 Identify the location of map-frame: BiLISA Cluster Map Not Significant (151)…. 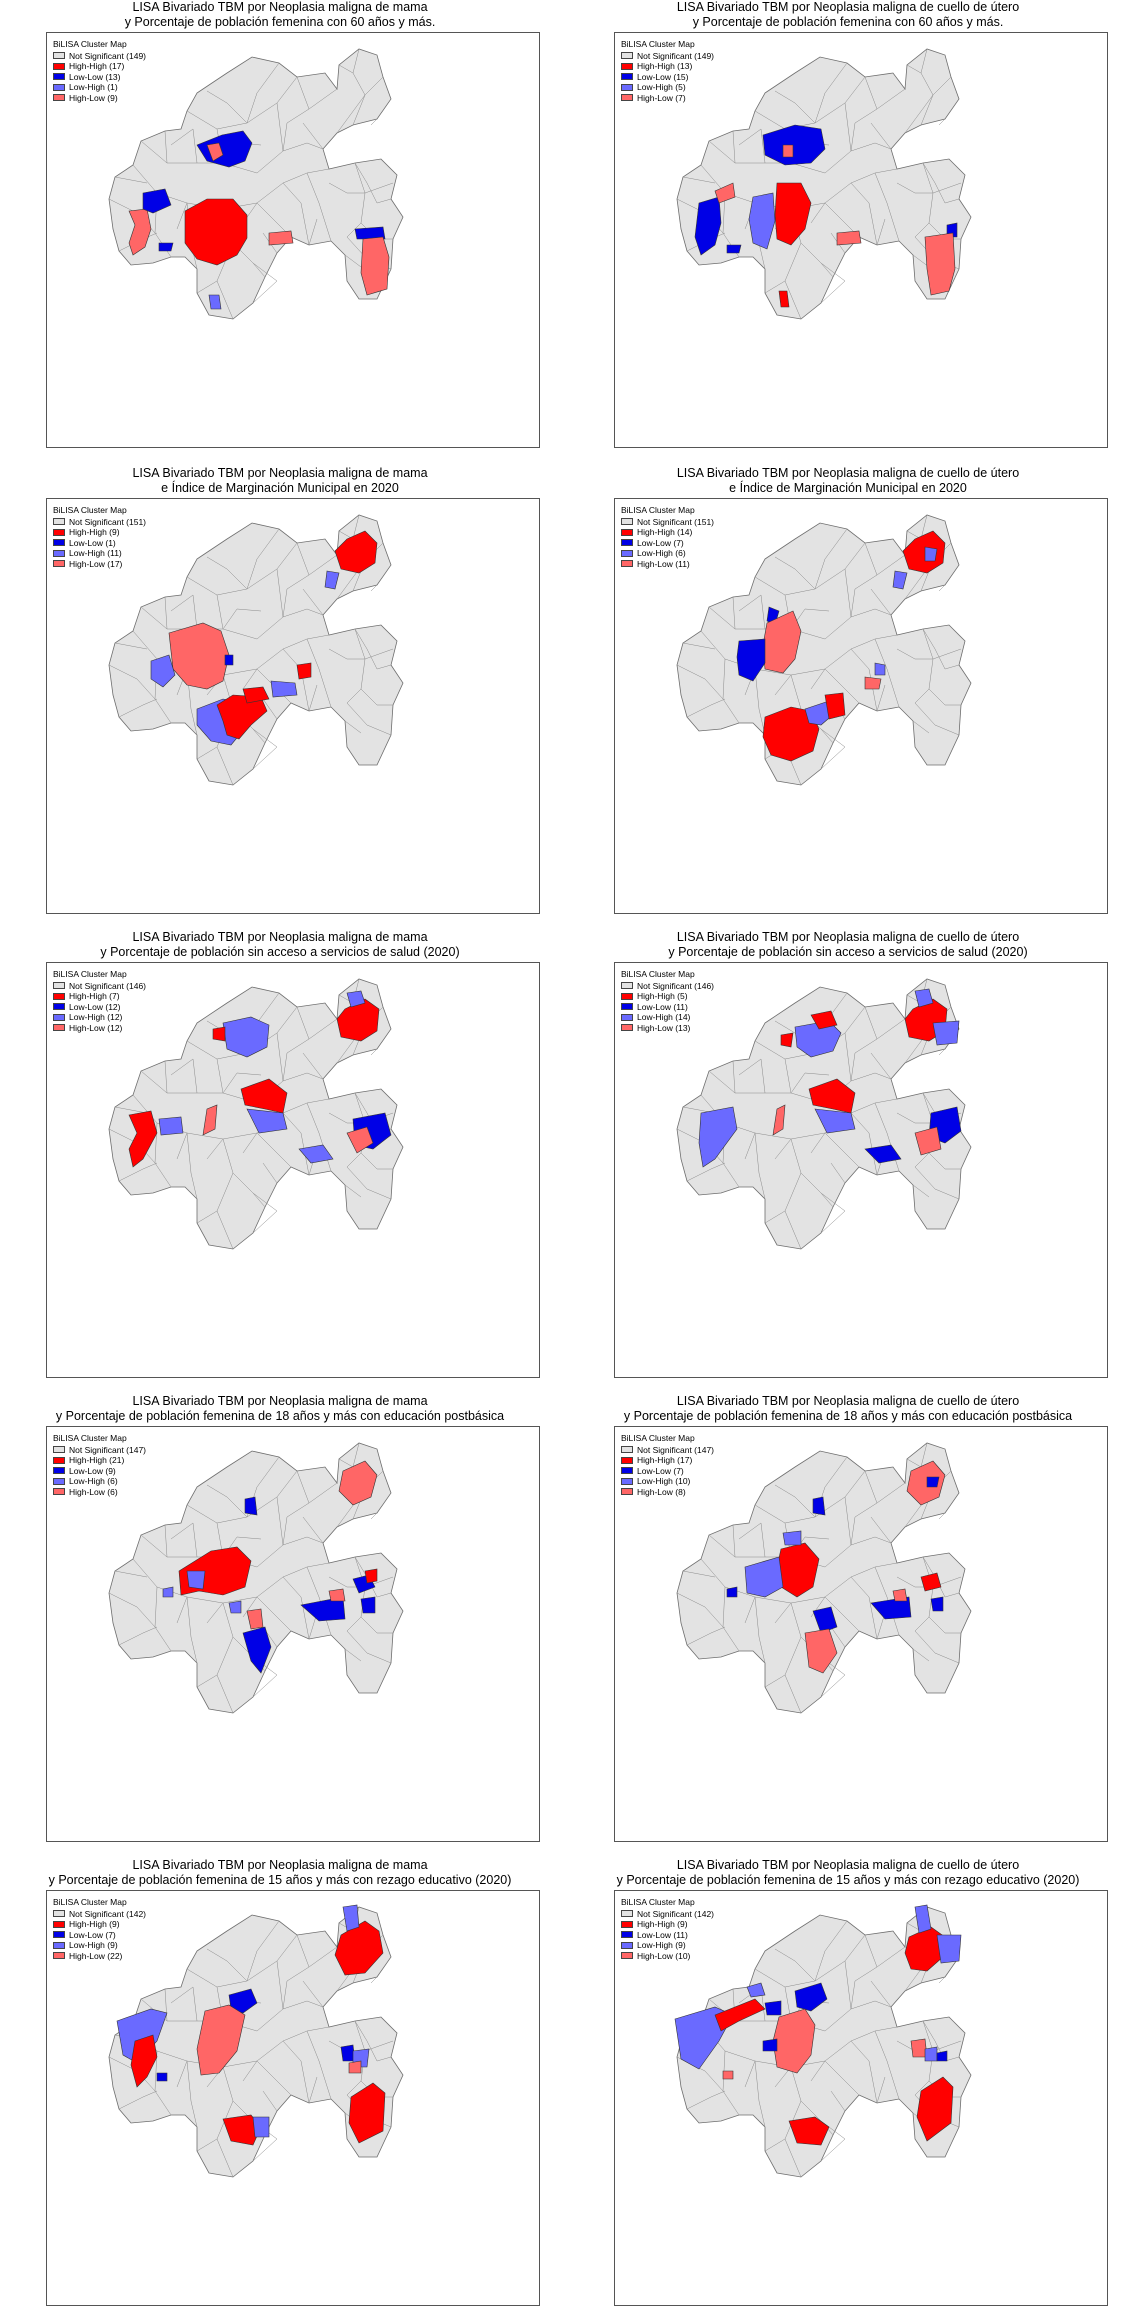
(293, 706).